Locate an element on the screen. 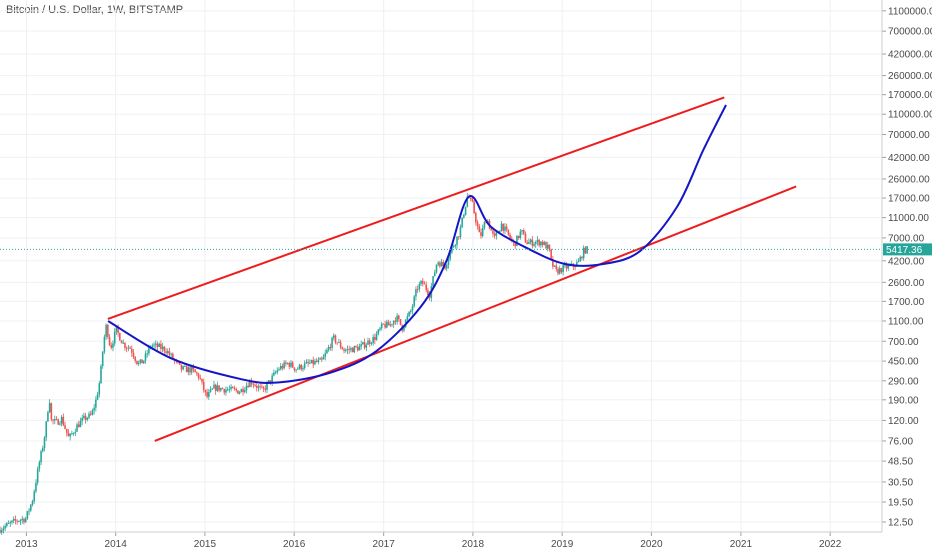 Image resolution: width=932 pixels, height=550 pixels. y-tick-label: 120.00 is located at coordinates (903, 421).